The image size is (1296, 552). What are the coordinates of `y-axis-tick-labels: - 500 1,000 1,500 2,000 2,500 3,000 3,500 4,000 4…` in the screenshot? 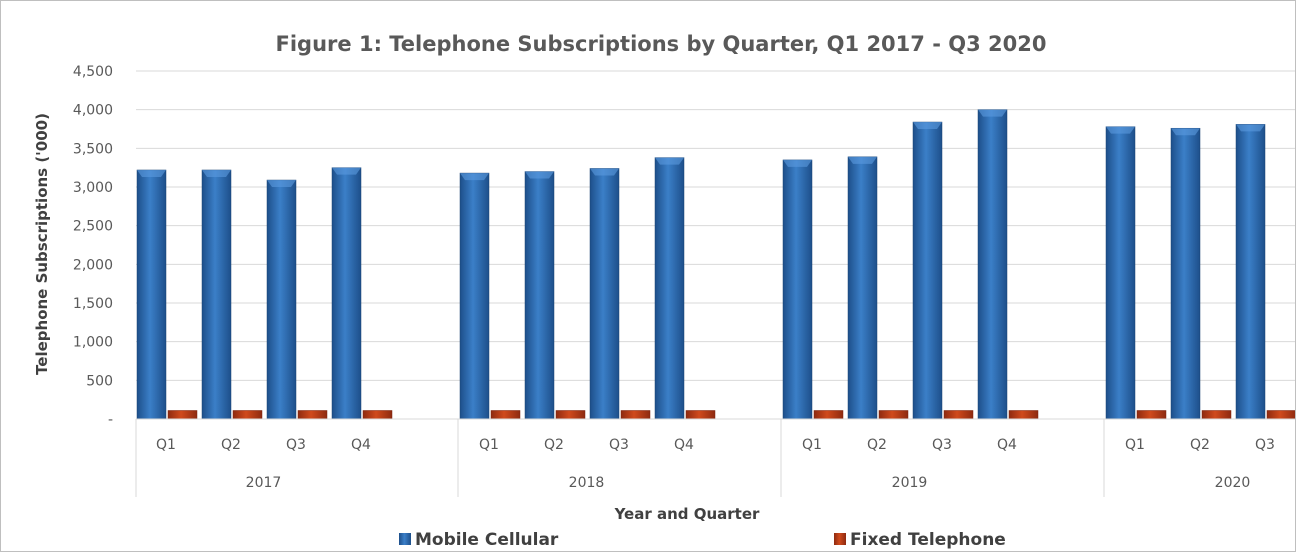 It's located at (93, 246).